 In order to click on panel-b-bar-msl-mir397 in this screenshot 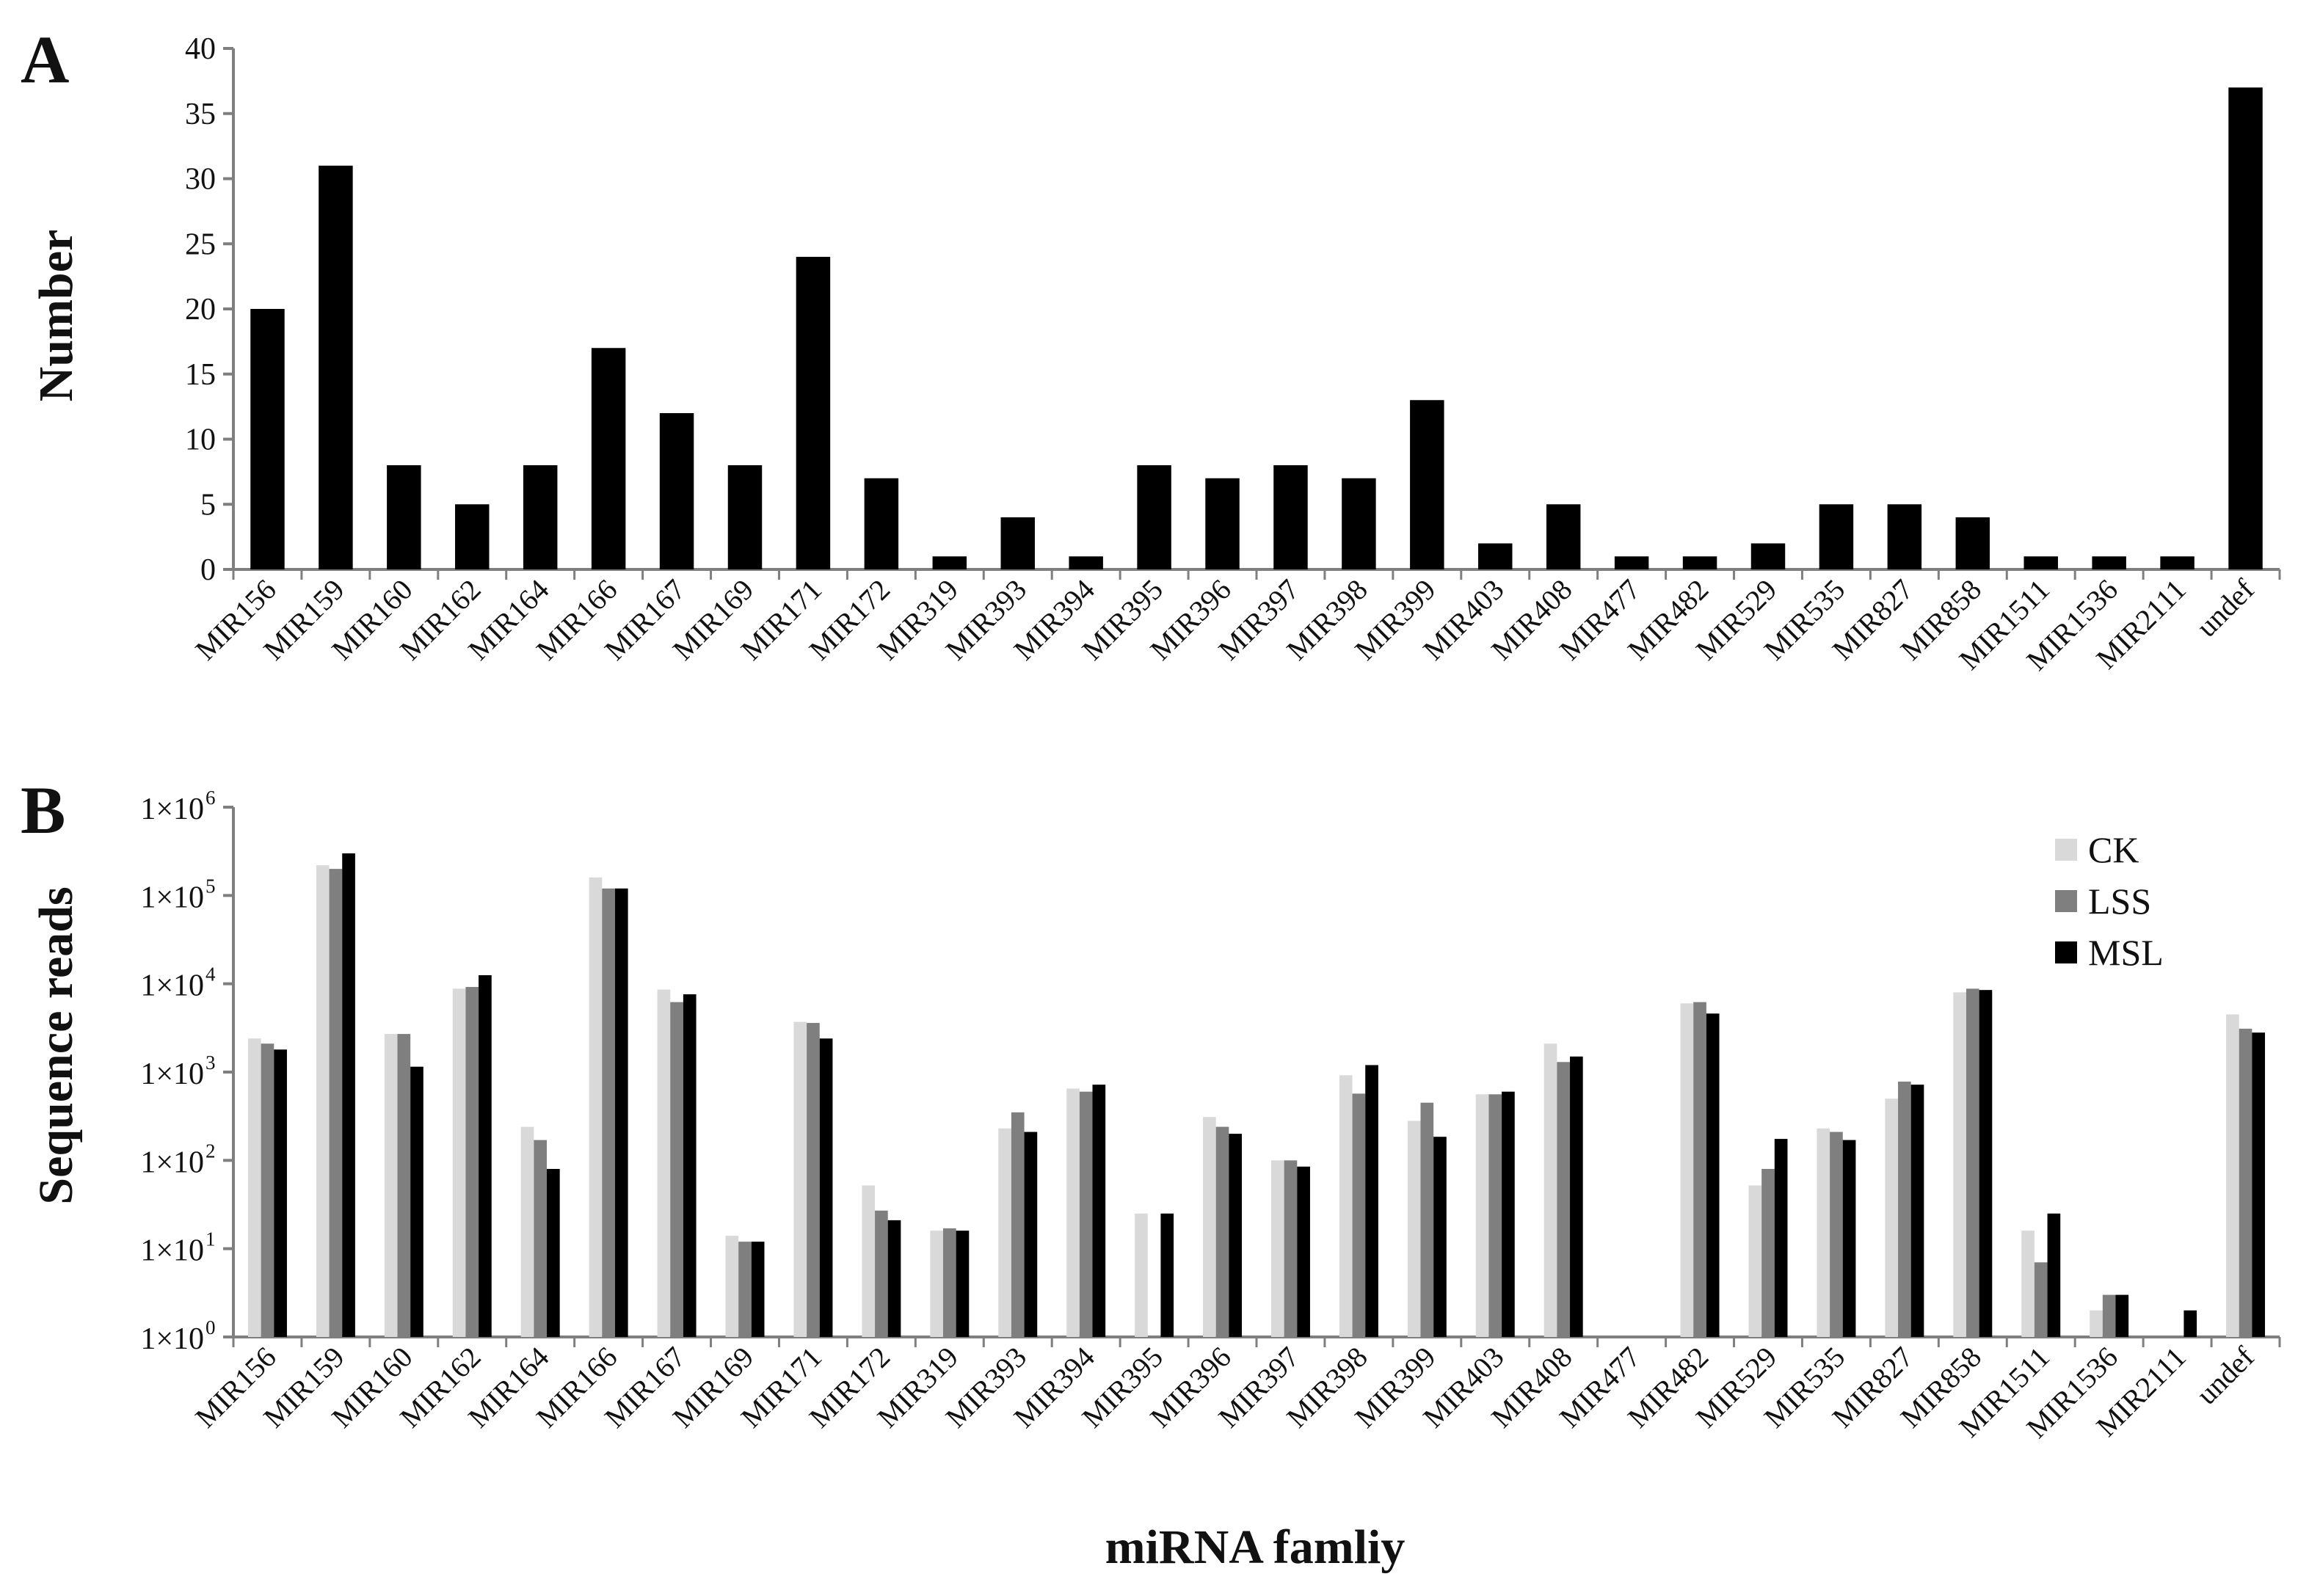, I will do `click(1303, 1251)`.